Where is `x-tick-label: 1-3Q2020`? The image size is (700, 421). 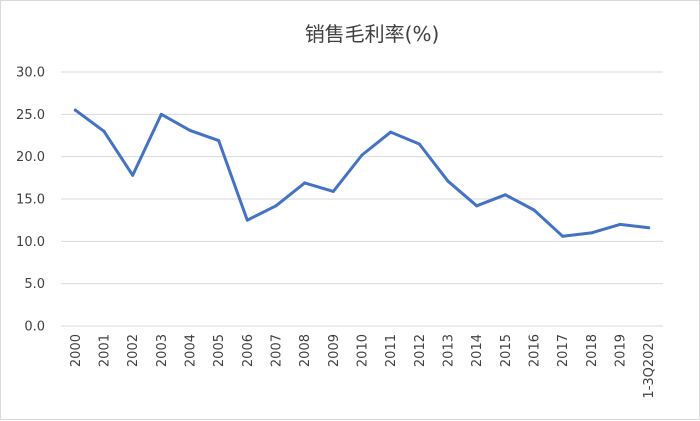 x-tick-label: 1-3Q2020 is located at coordinates (649, 366).